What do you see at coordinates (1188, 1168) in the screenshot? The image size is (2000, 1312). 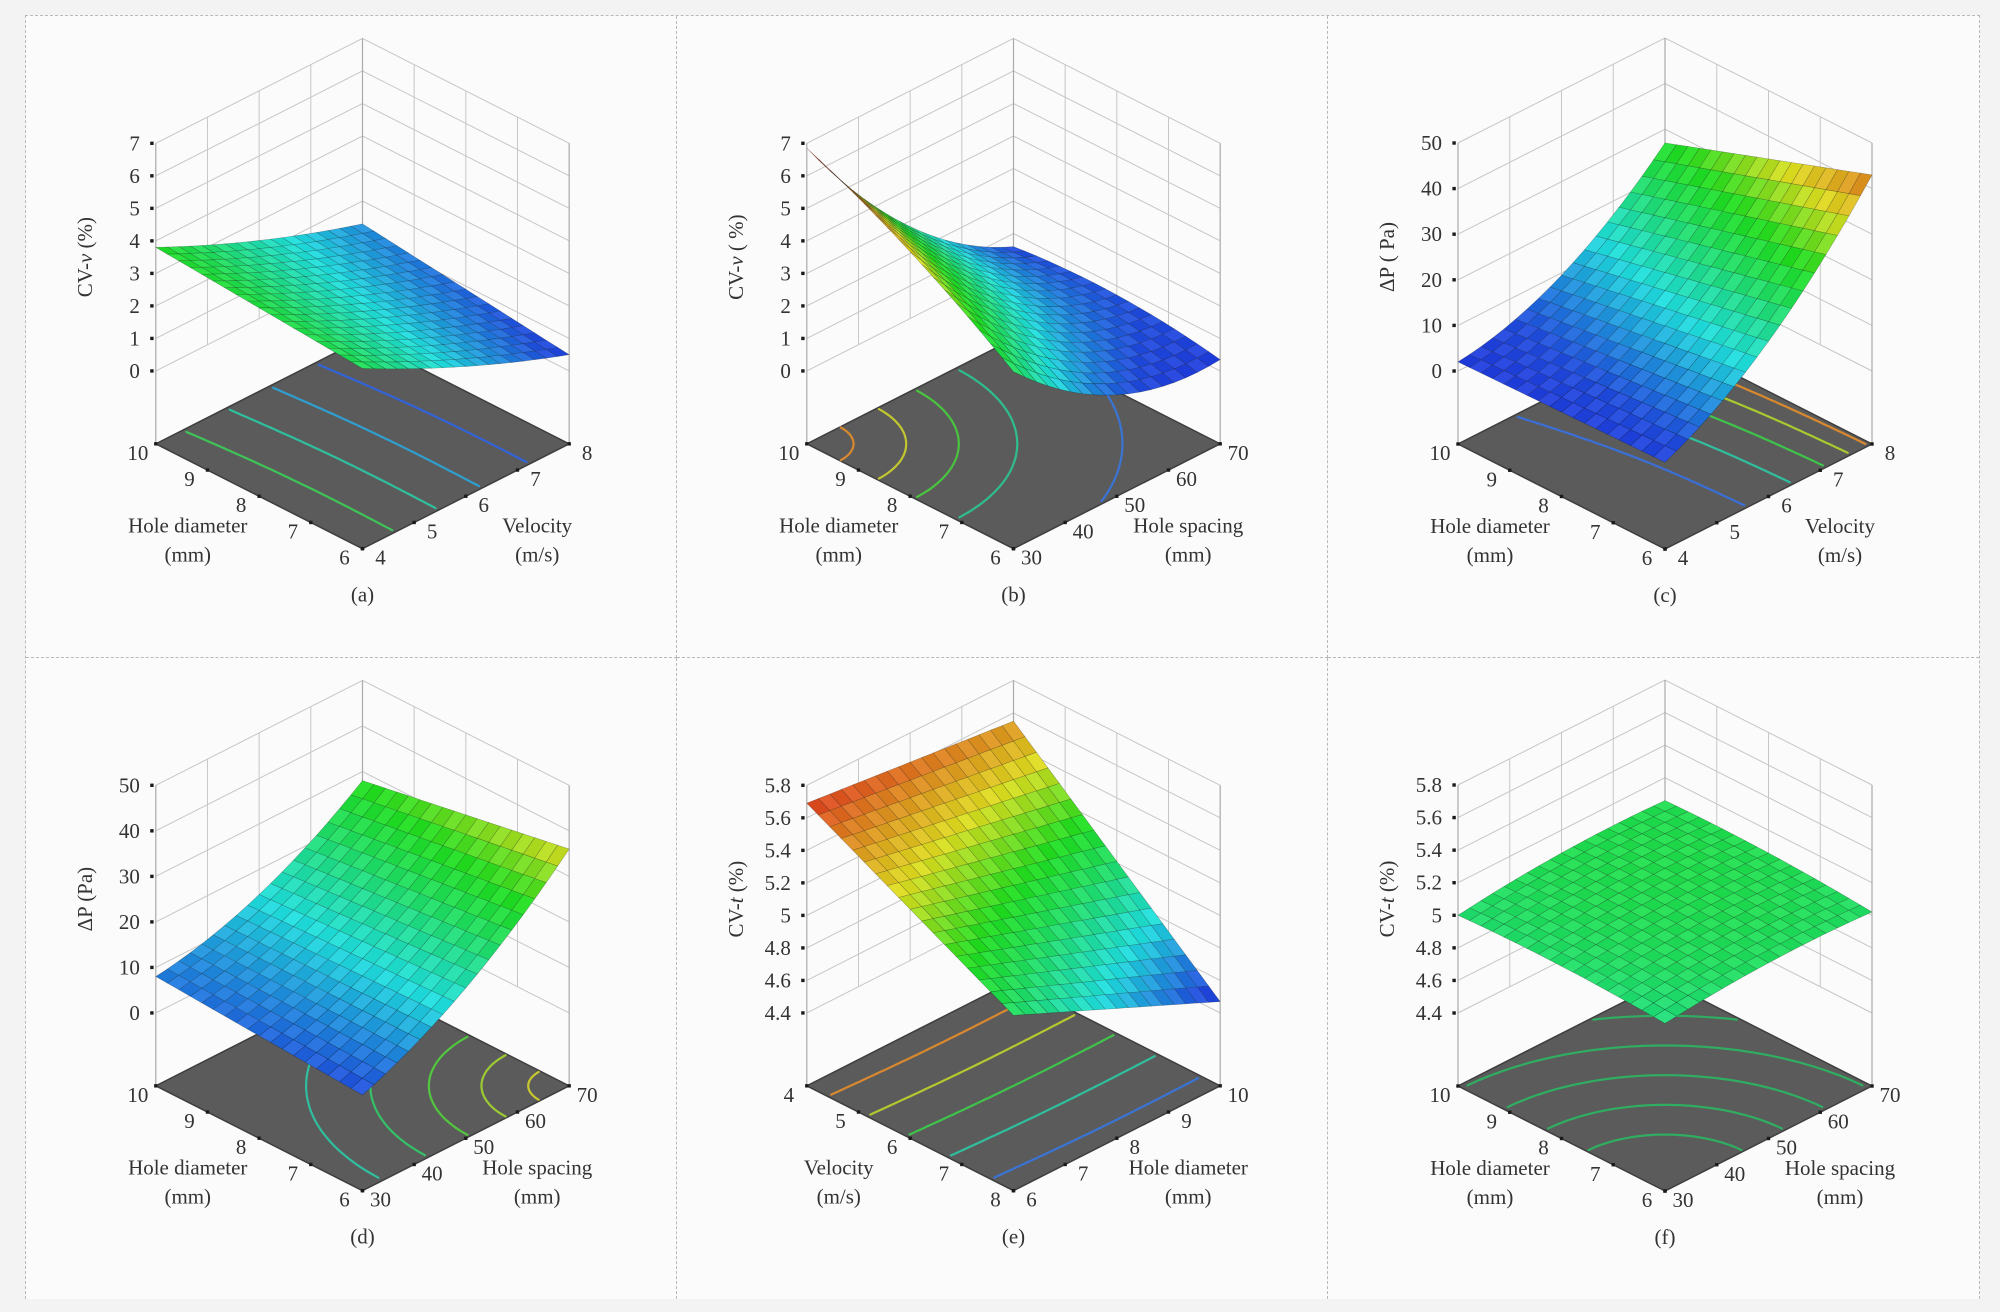 I see `right-axis-title: Hole diameter` at bounding box center [1188, 1168].